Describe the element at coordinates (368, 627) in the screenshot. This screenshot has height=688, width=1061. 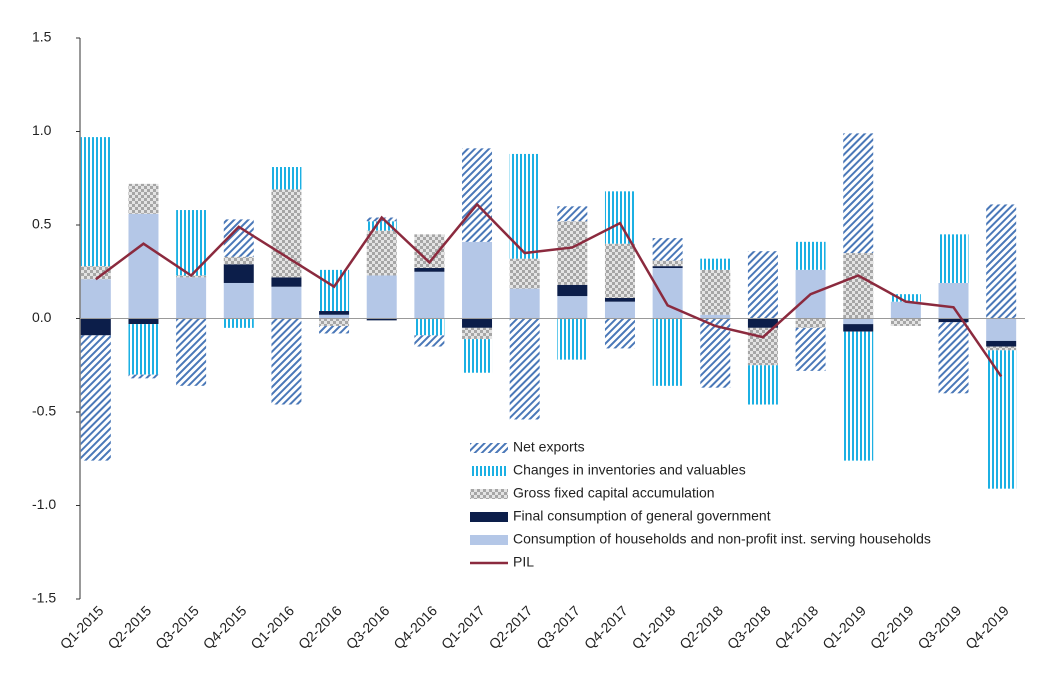
I see `x-tick-label: Q3-2016` at that location.